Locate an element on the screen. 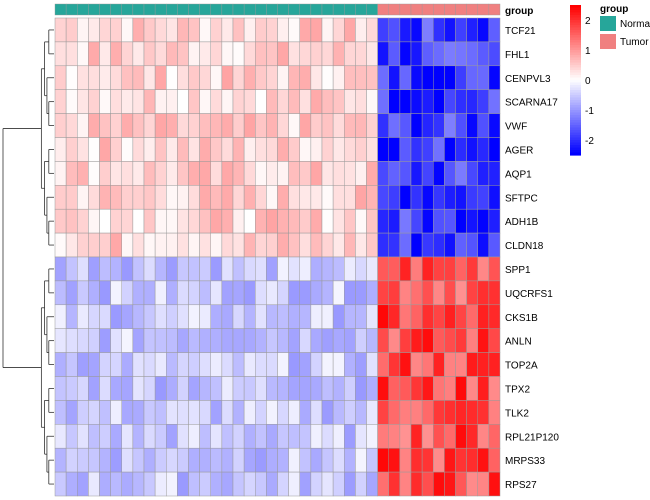 This screenshot has height=500, width=650. legend-label: Normal is located at coordinates (635, 24).